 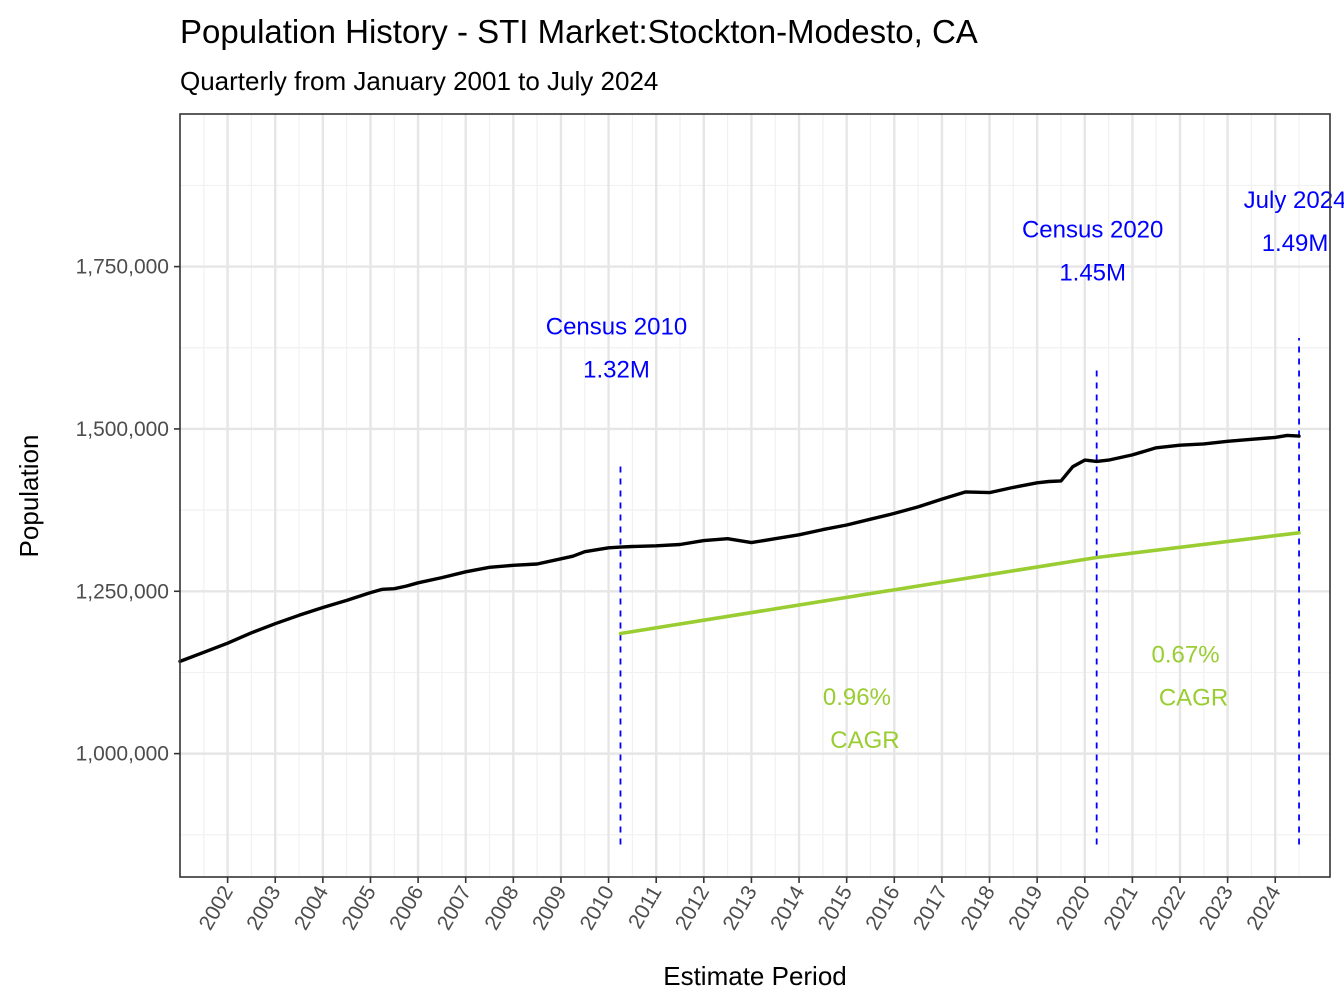 What do you see at coordinates (959, 583) in the screenshot?
I see `series-line-cagr-trend` at bounding box center [959, 583].